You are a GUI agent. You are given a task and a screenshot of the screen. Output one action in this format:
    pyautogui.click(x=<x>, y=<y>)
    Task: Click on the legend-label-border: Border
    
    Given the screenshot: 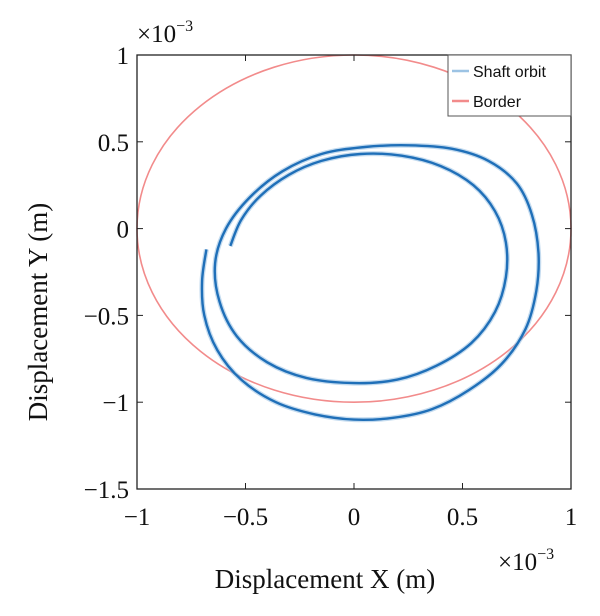 What is the action you would take?
    pyautogui.click(x=497, y=102)
    